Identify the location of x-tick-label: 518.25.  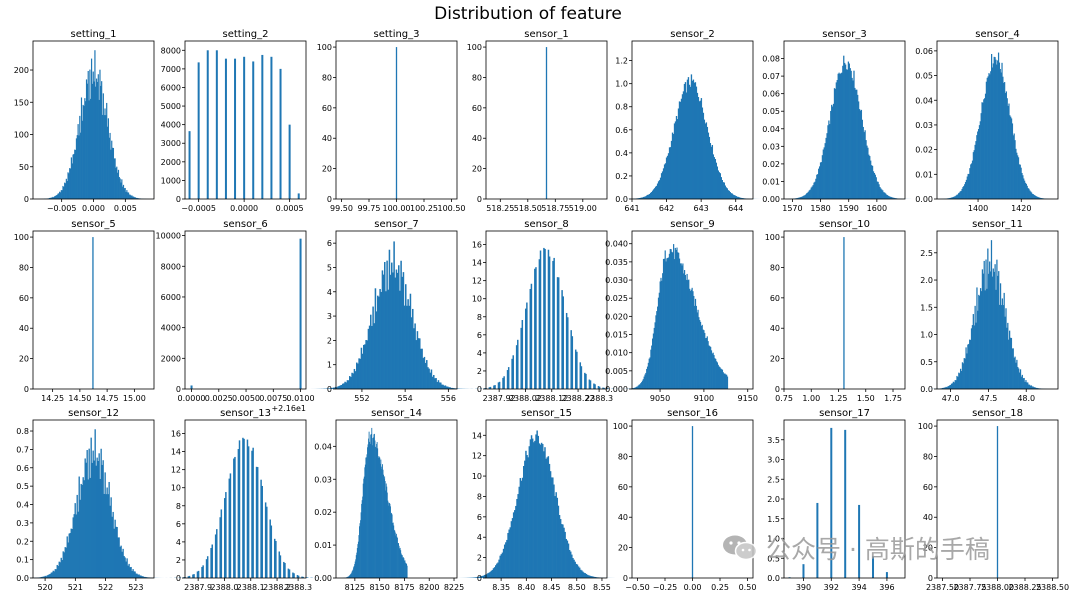
(500, 208).